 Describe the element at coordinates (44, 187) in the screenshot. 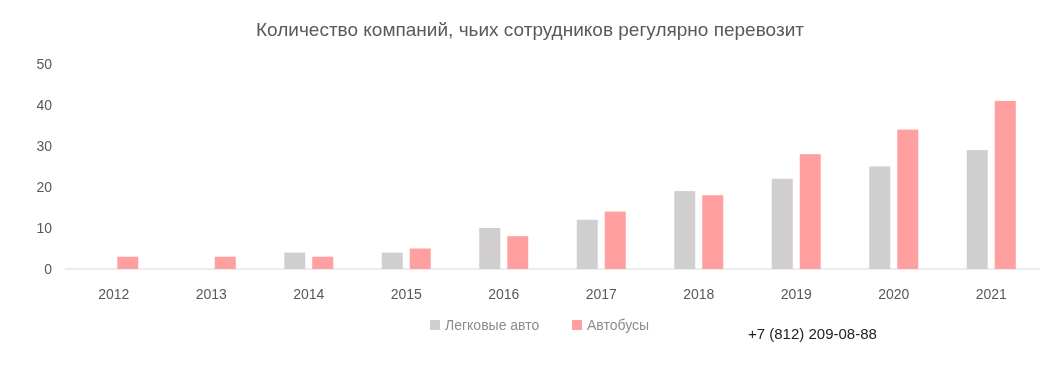

I see `y-tick-label: 20` at that location.